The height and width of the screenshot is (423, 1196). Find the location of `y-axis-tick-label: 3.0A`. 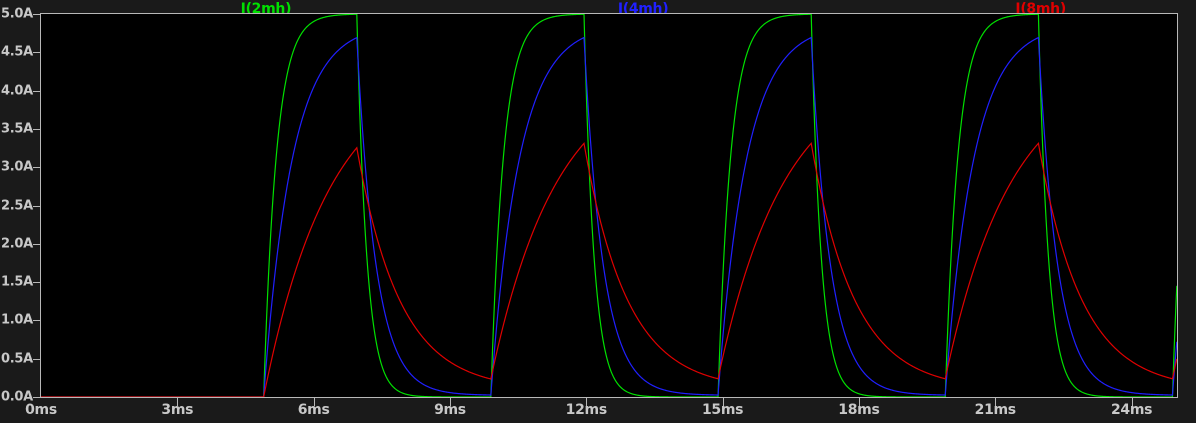

y-axis-tick-label: 3.0A is located at coordinates (17, 167).